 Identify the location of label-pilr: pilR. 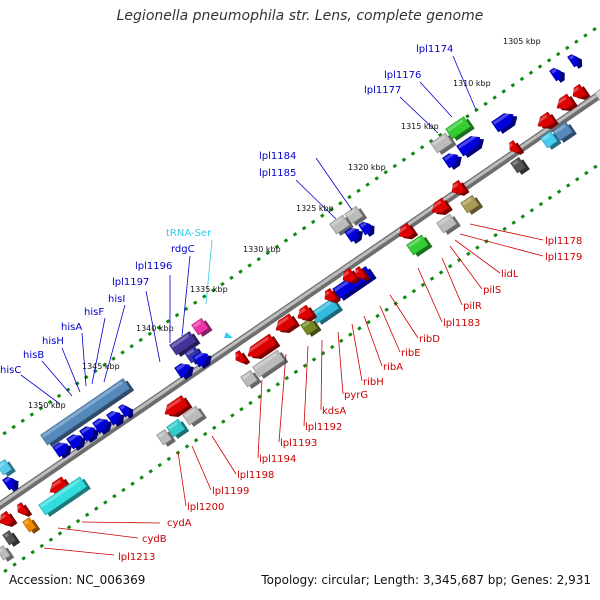
(472, 306).